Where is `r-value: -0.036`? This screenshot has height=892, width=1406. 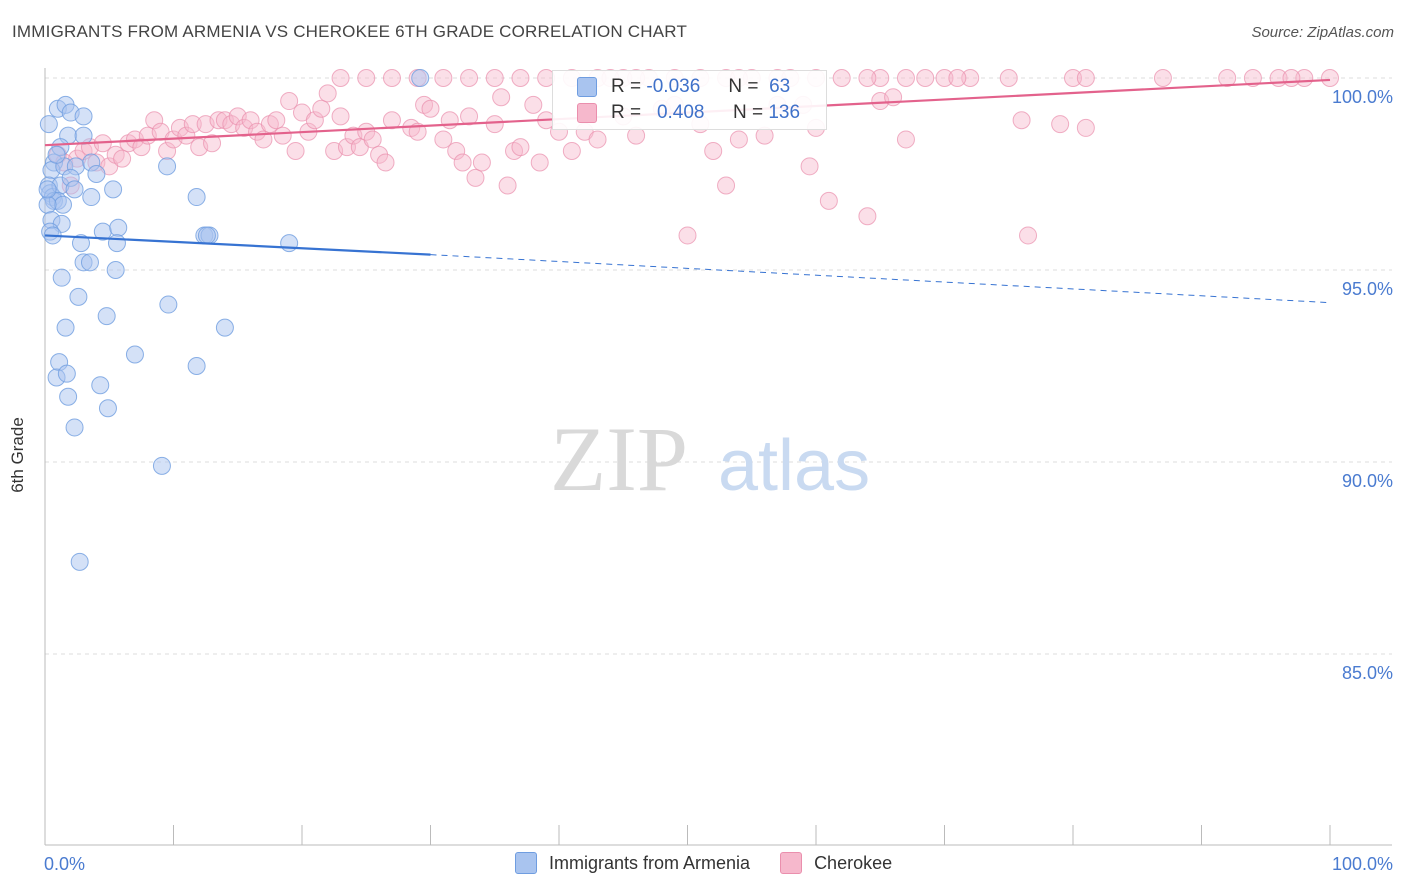
r-value: -0.036 is located at coordinates (673, 86).